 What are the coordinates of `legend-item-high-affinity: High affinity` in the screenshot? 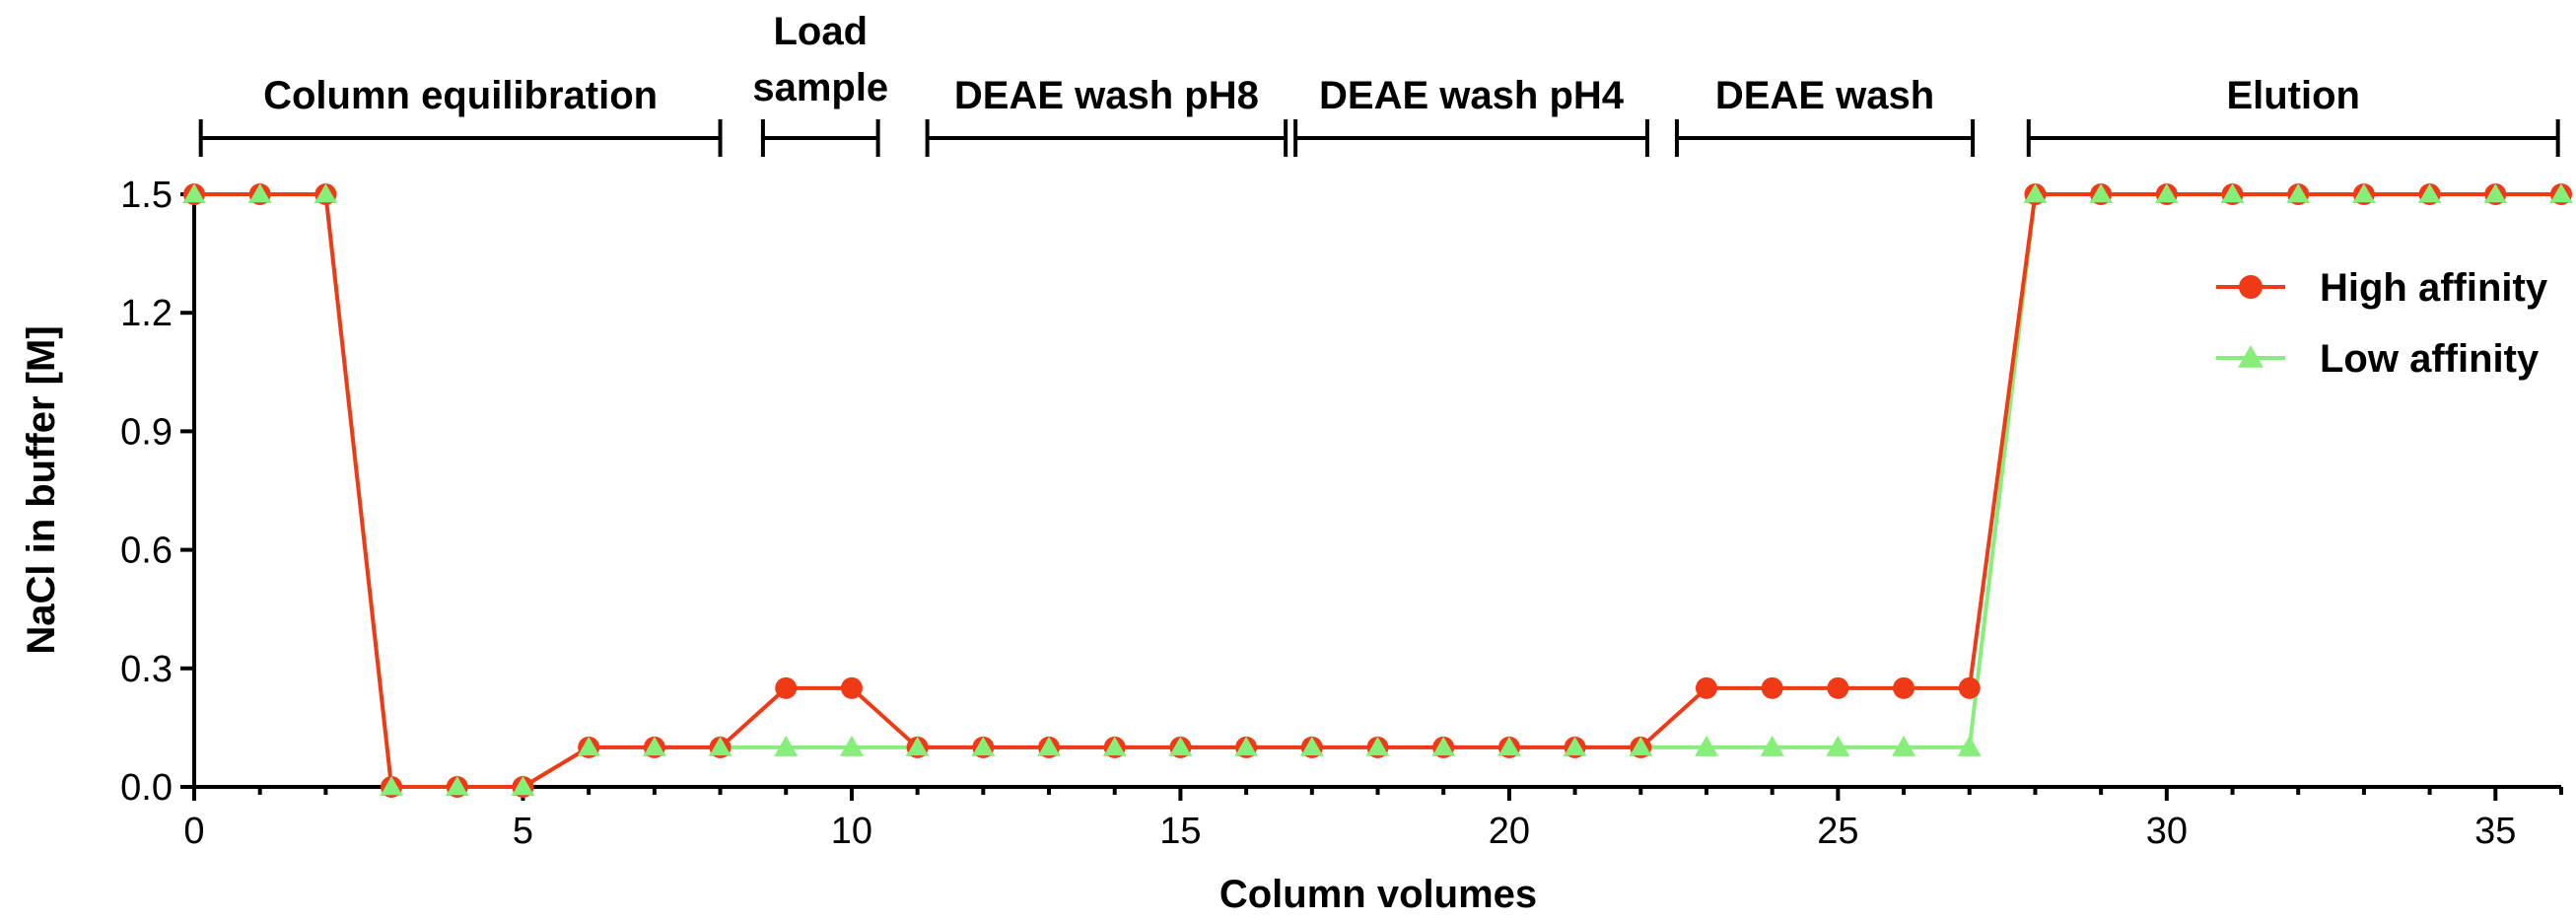 It's located at (2382, 288).